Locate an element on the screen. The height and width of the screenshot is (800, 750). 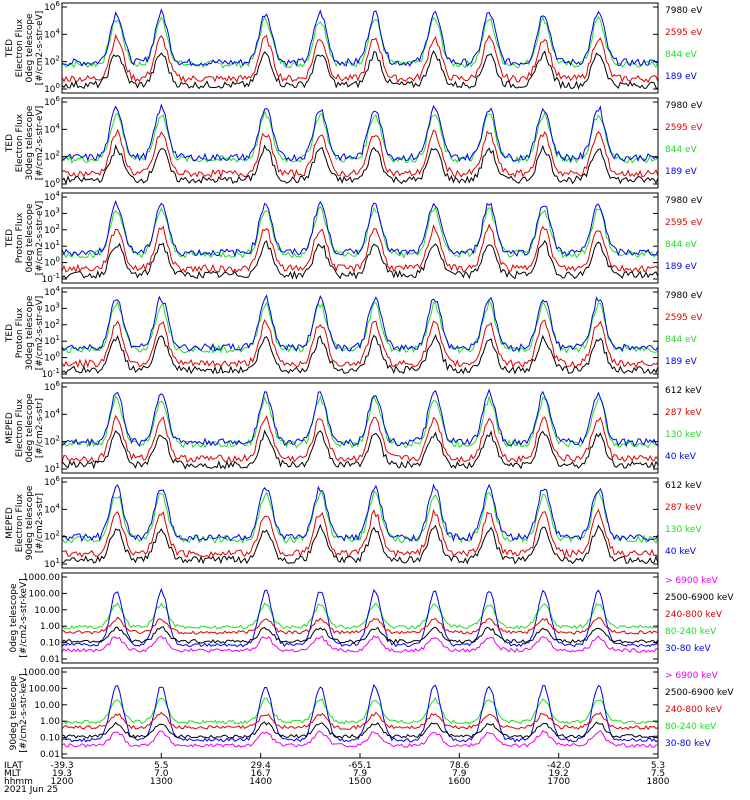
panel-2-traces is located at coordinates (360, 144).